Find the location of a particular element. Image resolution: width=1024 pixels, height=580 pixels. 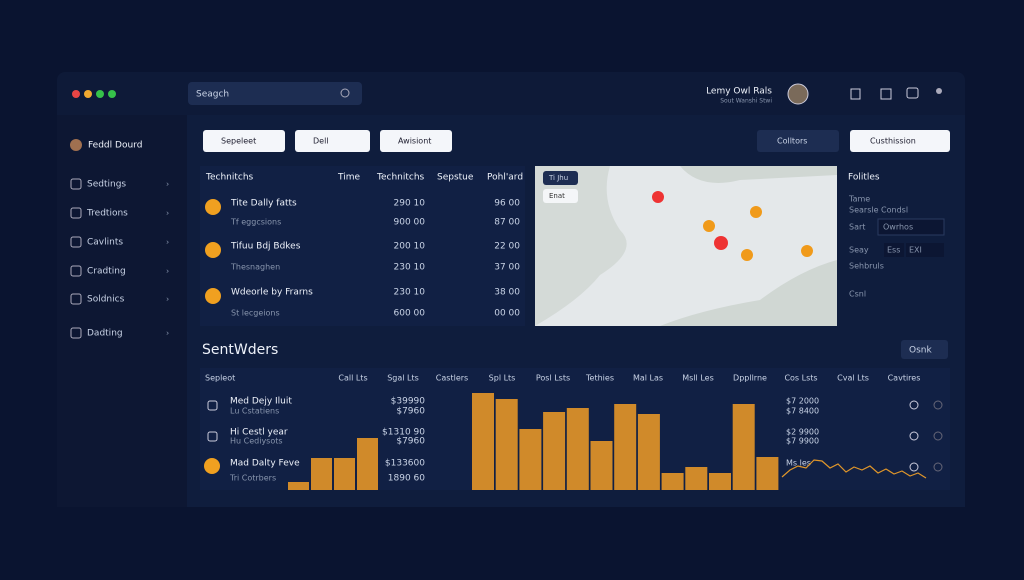

section-button is located at coordinates (924, 349).